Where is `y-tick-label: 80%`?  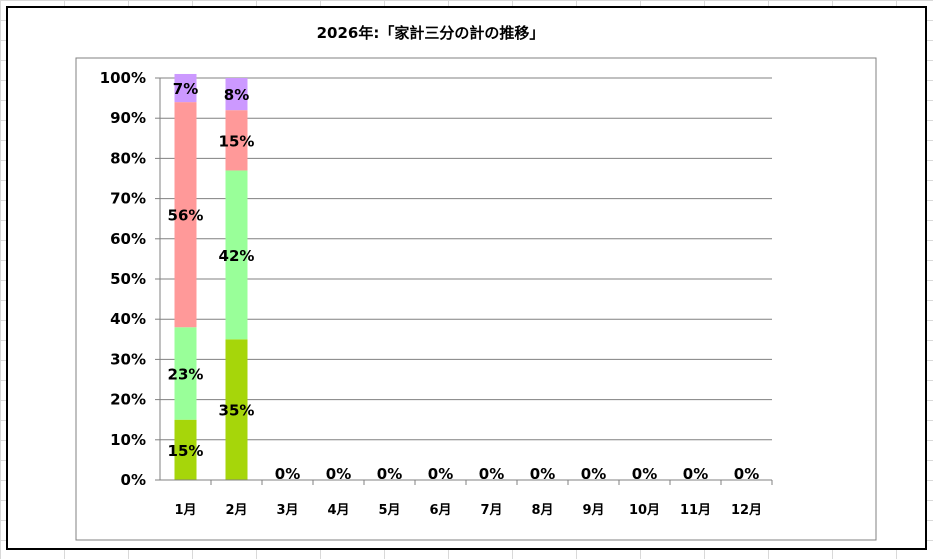
y-tick-label: 80% is located at coordinates (128, 158).